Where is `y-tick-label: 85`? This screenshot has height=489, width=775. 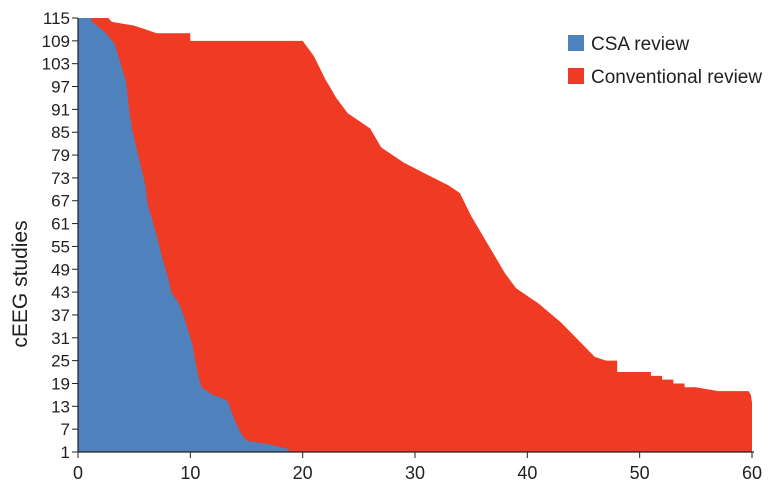 y-tick-label: 85 is located at coordinates (60, 132).